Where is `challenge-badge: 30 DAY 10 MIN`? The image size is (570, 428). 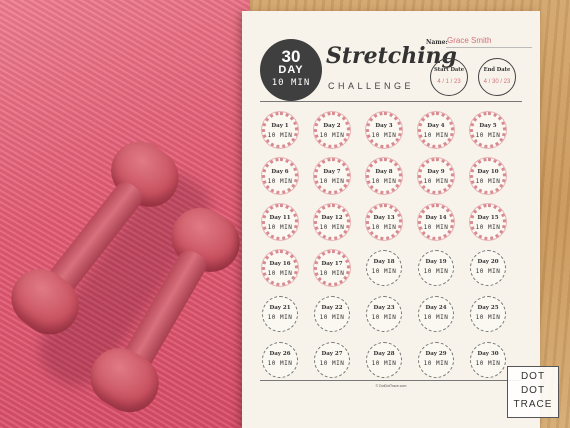
challenge-badge: 30 DAY 10 MIN is located at coordinates (291, 70).